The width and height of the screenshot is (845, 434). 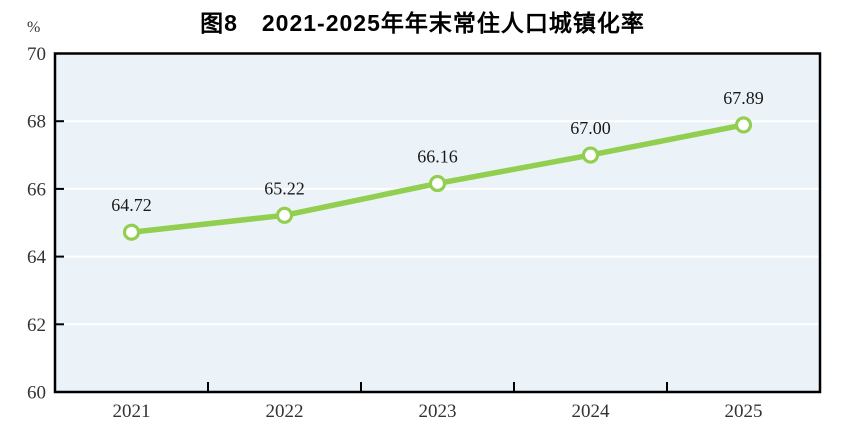 I want to click on data-point-label: 66.16, so click(x=437, y=156).